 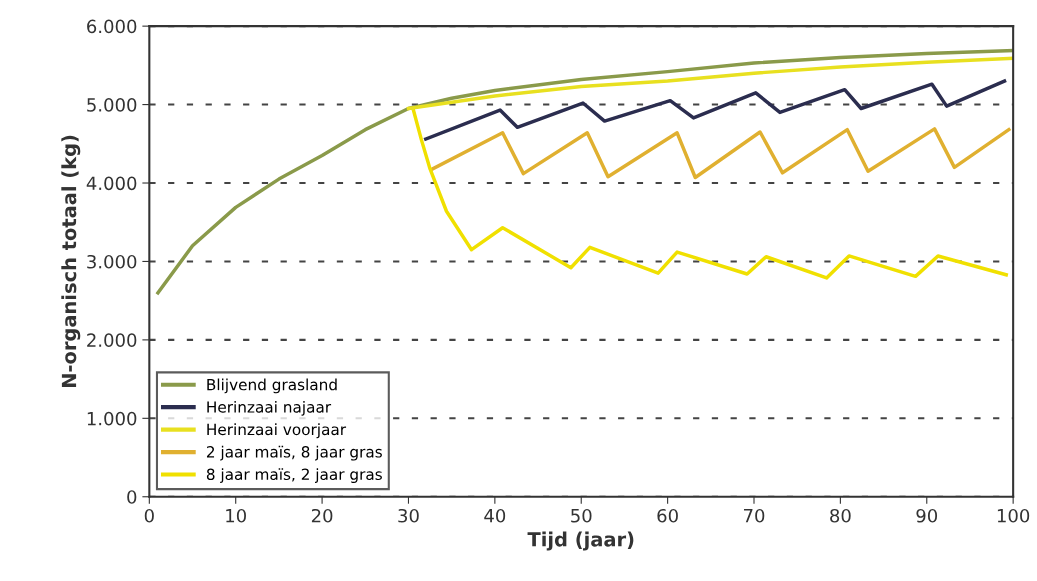 What do you see at coordinates (111, 183) in the screenshot?
I see `y-tick-label: 4.000` at bounding box center [111, 183].